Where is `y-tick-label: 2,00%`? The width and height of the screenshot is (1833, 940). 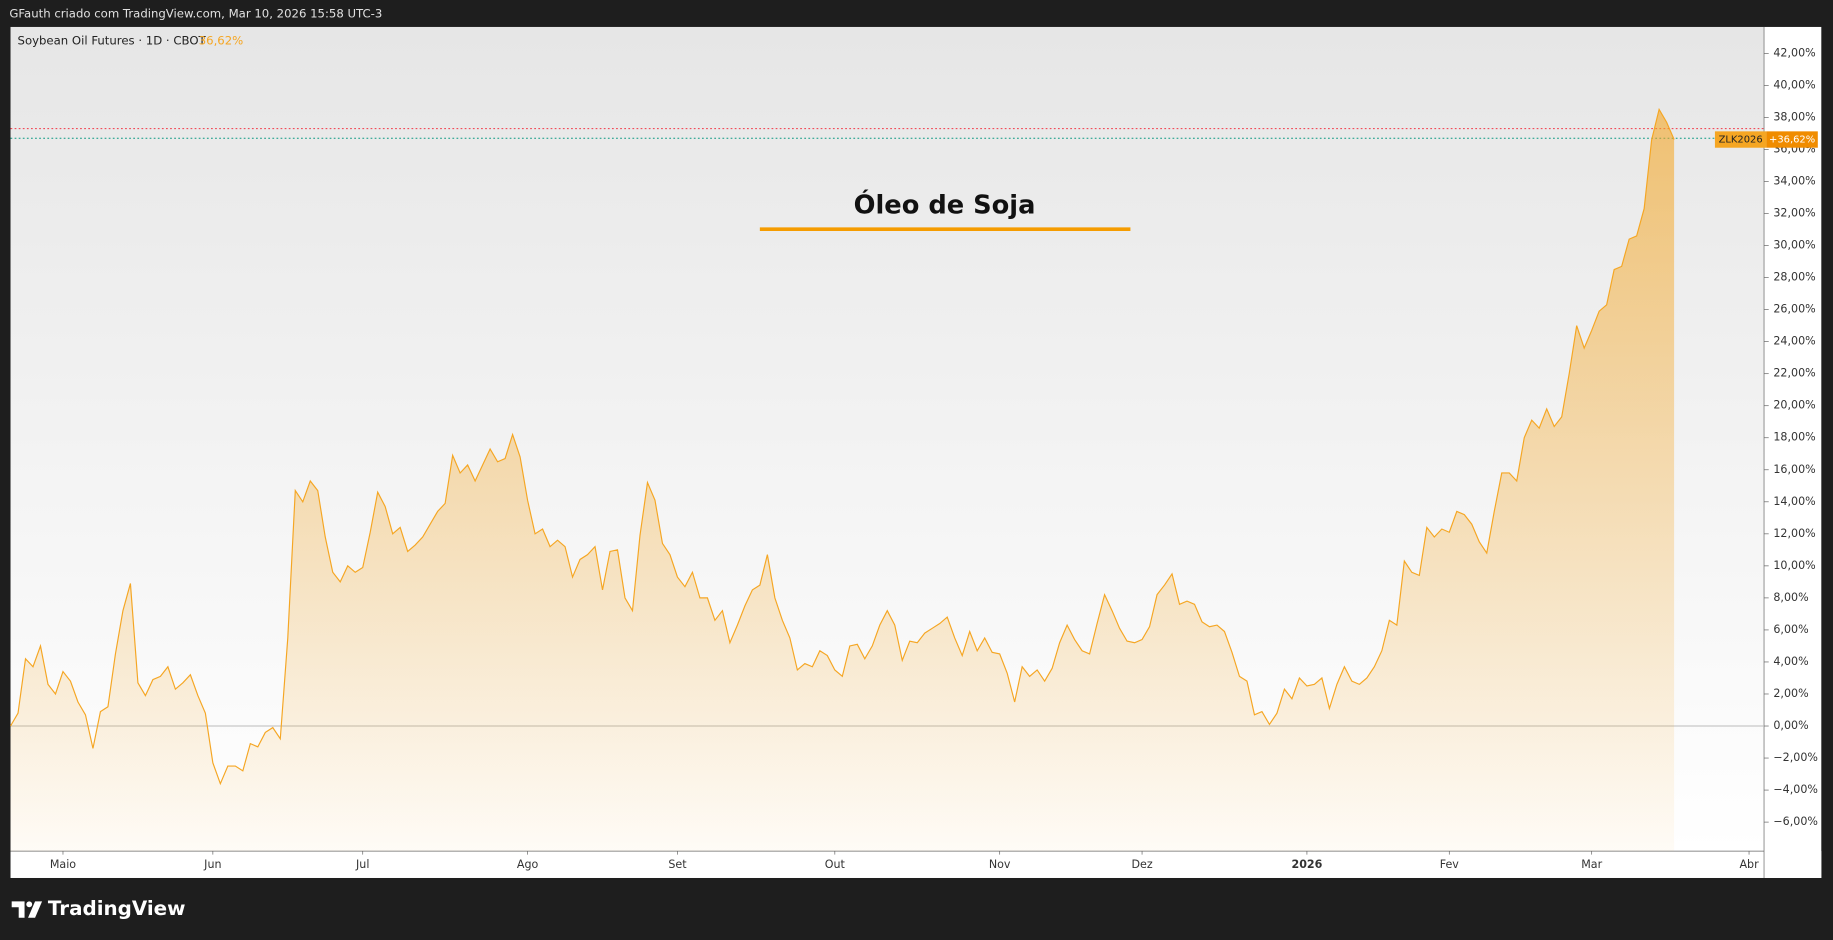 y-tick-label: 2,00% is located at coordinates (1790, 693).